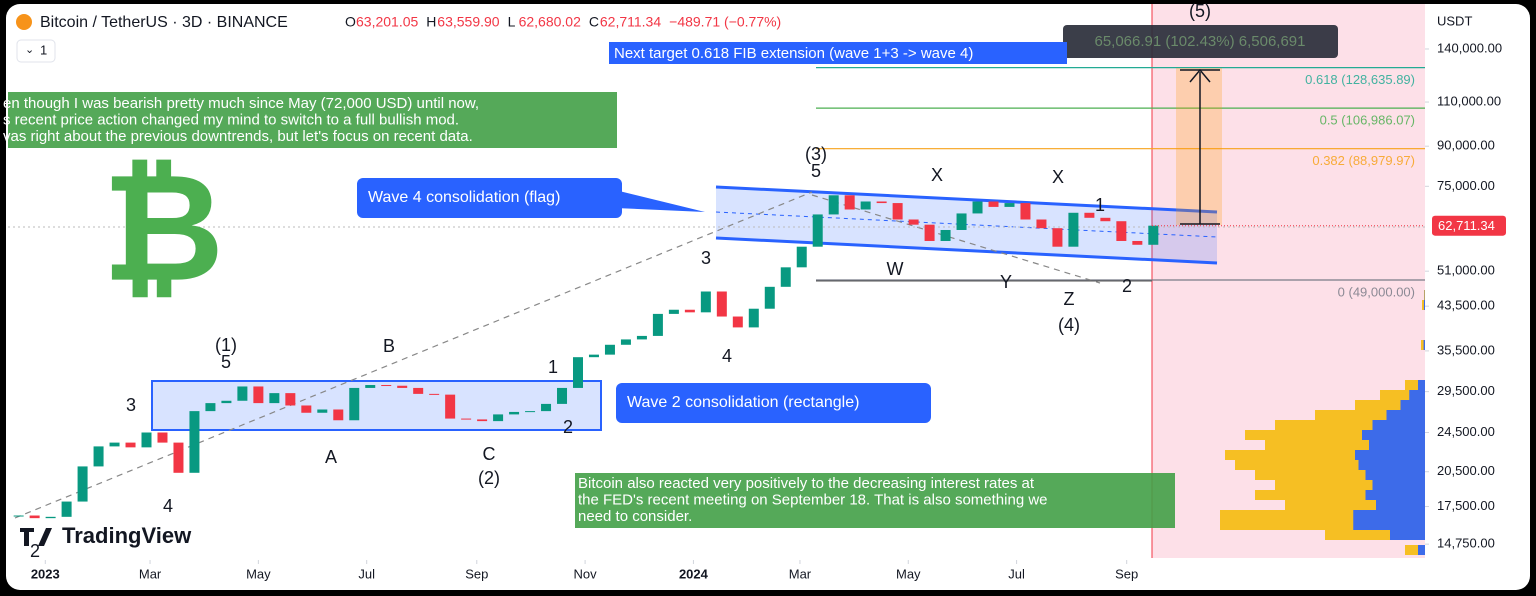  Describe the element at coordinates (1199, 41) in the screenshot. I see `measure-label: 65,066.91 (102.43%) 6,506,691` at that location.